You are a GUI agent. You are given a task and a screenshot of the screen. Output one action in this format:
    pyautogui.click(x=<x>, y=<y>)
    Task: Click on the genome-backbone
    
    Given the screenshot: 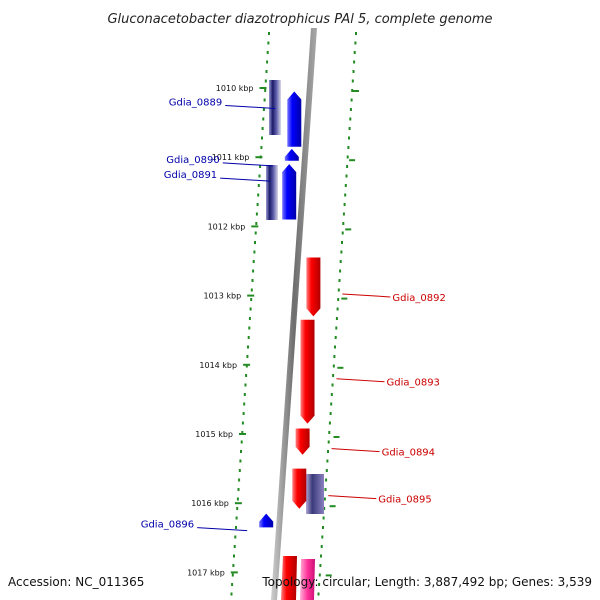 What is the action you would take?
    pyautogui.click(x=294, y=314)
    